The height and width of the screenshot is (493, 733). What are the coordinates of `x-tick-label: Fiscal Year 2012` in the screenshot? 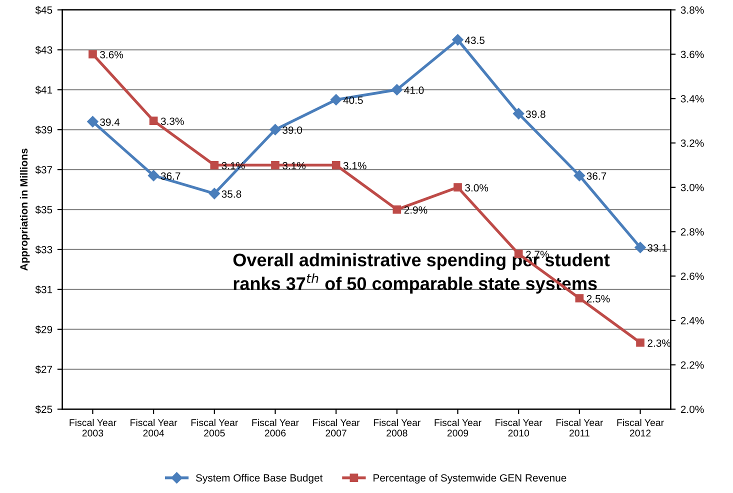 It's located at (640, 427).